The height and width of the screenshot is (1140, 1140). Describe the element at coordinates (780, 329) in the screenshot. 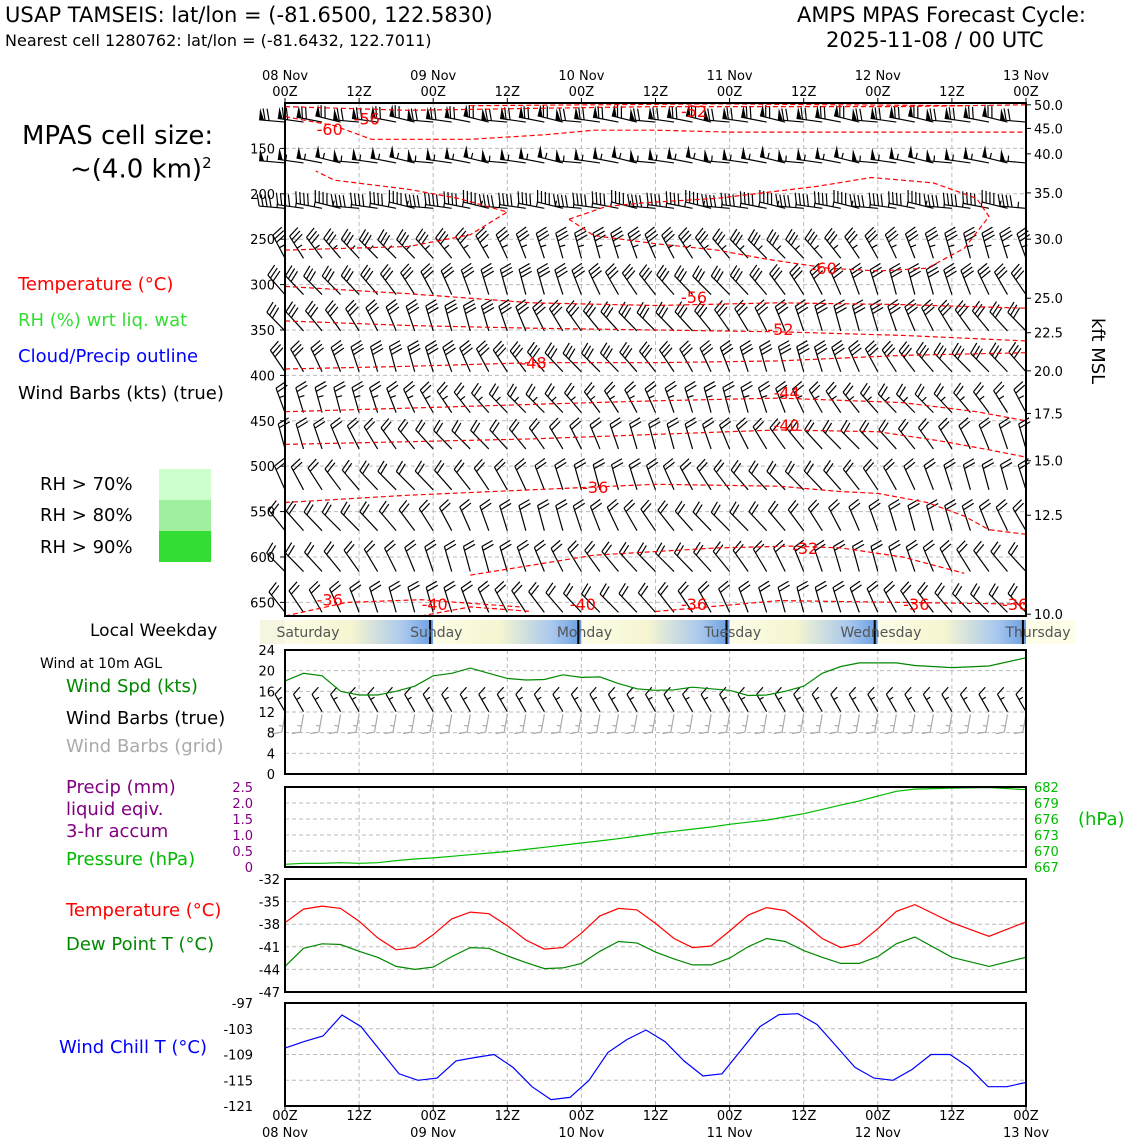

I see `temp-contour-label: -52` at that location.